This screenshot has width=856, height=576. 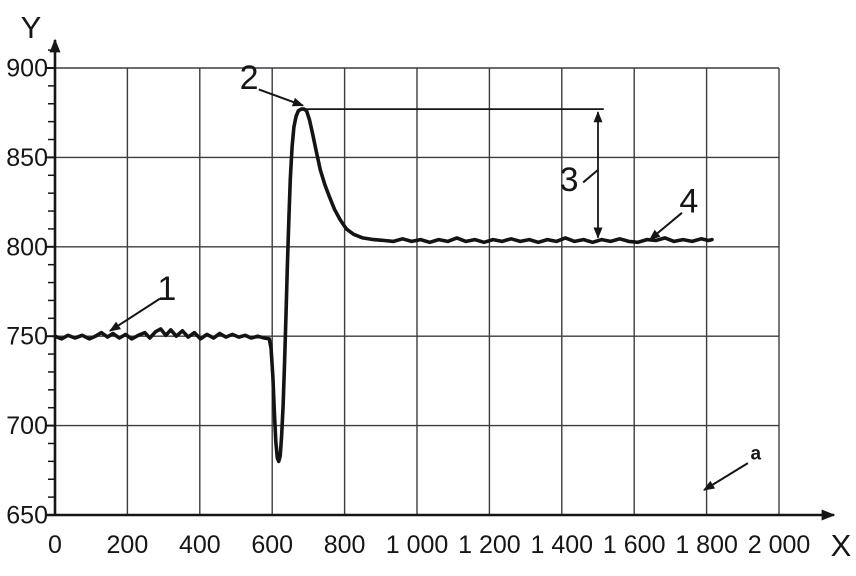 What do you see at coordinates (128, 545) in the screenshot?
I see `x-tick-label: 200` at bounding box center [128, 545].